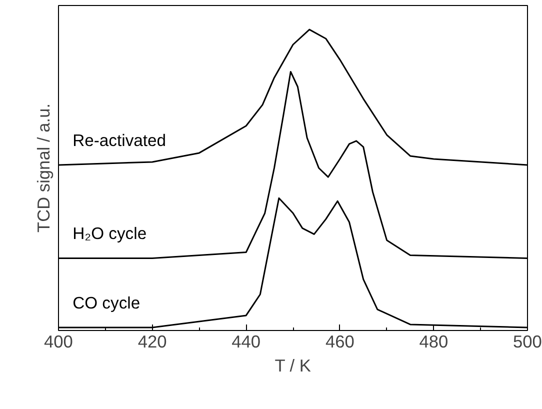 This screenshot has width=542, height=409. I want to click on series-label: CO cycle, so click(106, 302).